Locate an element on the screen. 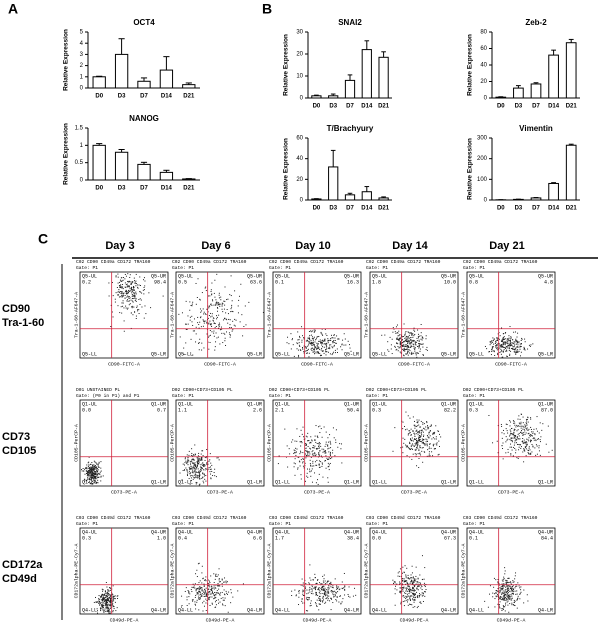 This screenshot has height=626, width=600. bar is located at coordinates (349, 197).